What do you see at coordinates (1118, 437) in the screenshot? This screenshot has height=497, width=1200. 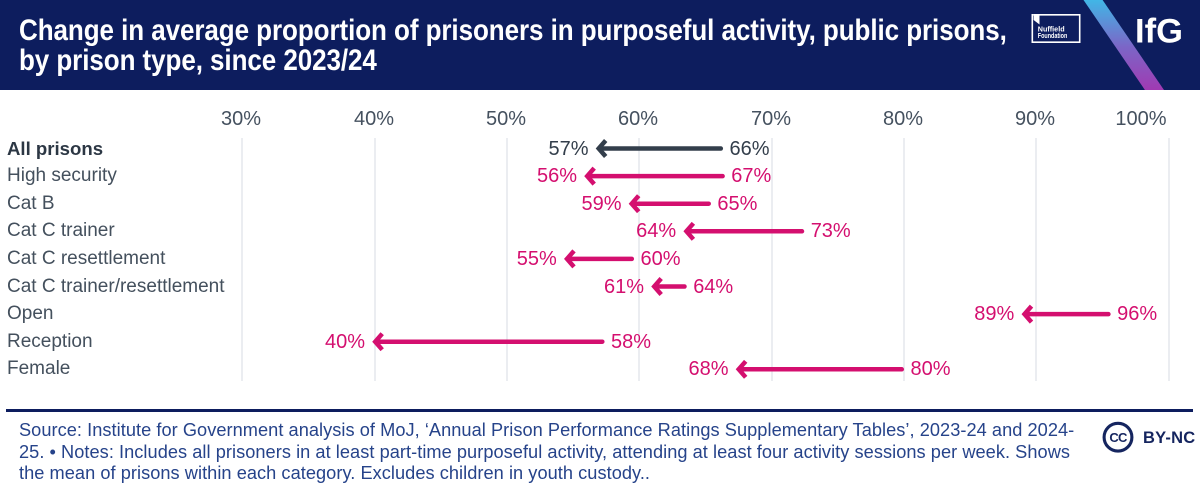 I see `svg-text: CC` at bounding box center [1118, 437].